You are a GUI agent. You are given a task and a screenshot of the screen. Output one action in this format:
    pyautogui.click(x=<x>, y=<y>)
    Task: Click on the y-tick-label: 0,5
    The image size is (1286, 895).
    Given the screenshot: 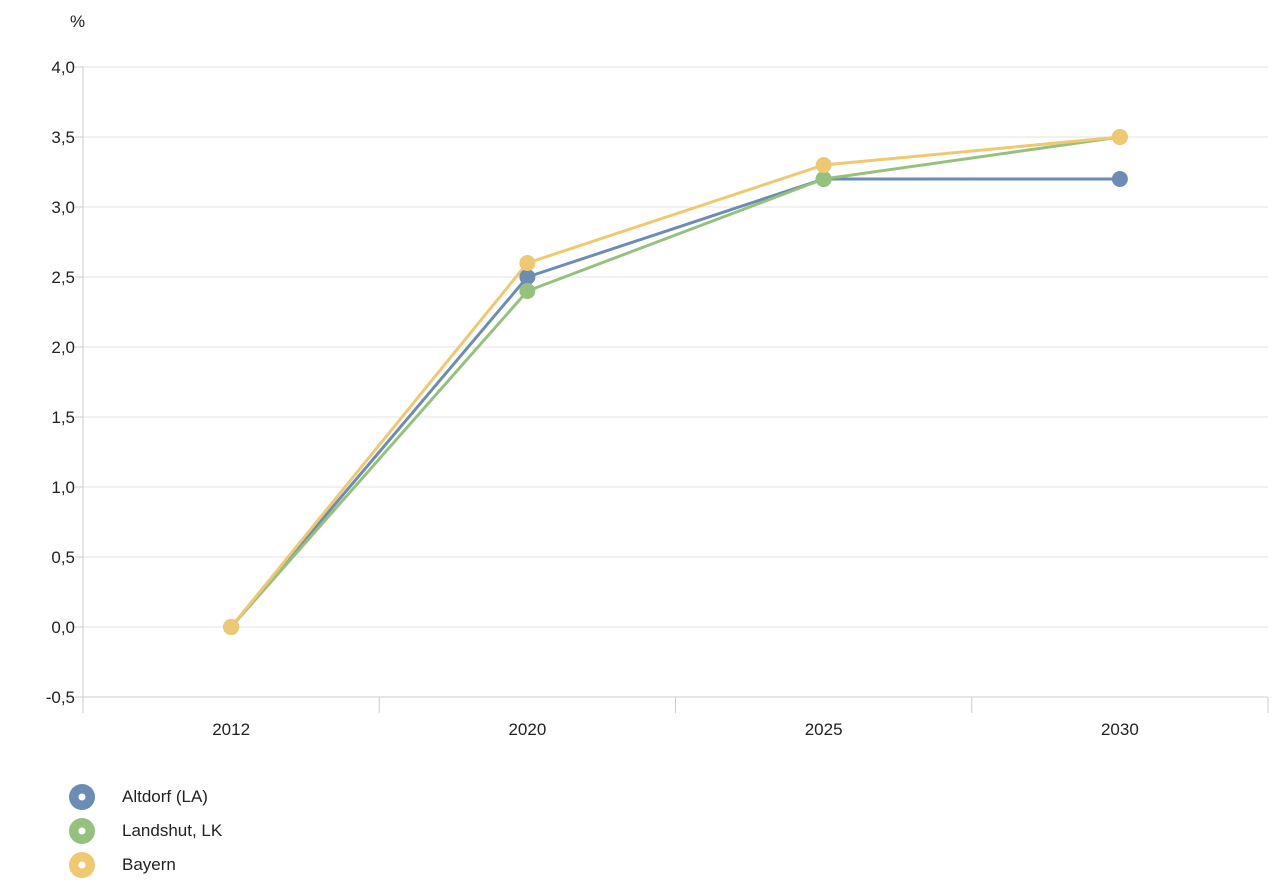 What is the action you would take?
    pyautogui.click(x=63, y=557)
    